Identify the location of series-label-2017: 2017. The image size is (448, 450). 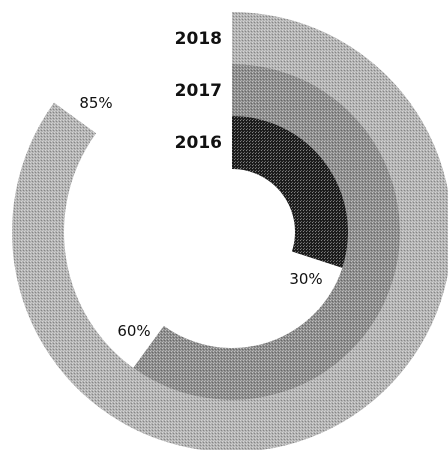
(198, 91).